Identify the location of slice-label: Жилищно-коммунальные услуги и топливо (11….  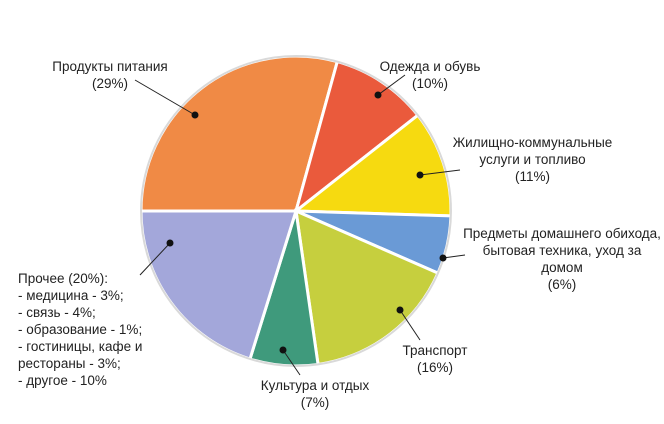
(532, 159).